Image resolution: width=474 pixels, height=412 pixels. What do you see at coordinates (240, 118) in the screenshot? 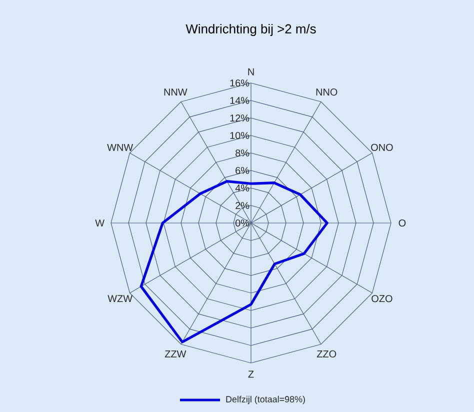
I see `y-tick-label: 12%` at bounding box center [240, 118].